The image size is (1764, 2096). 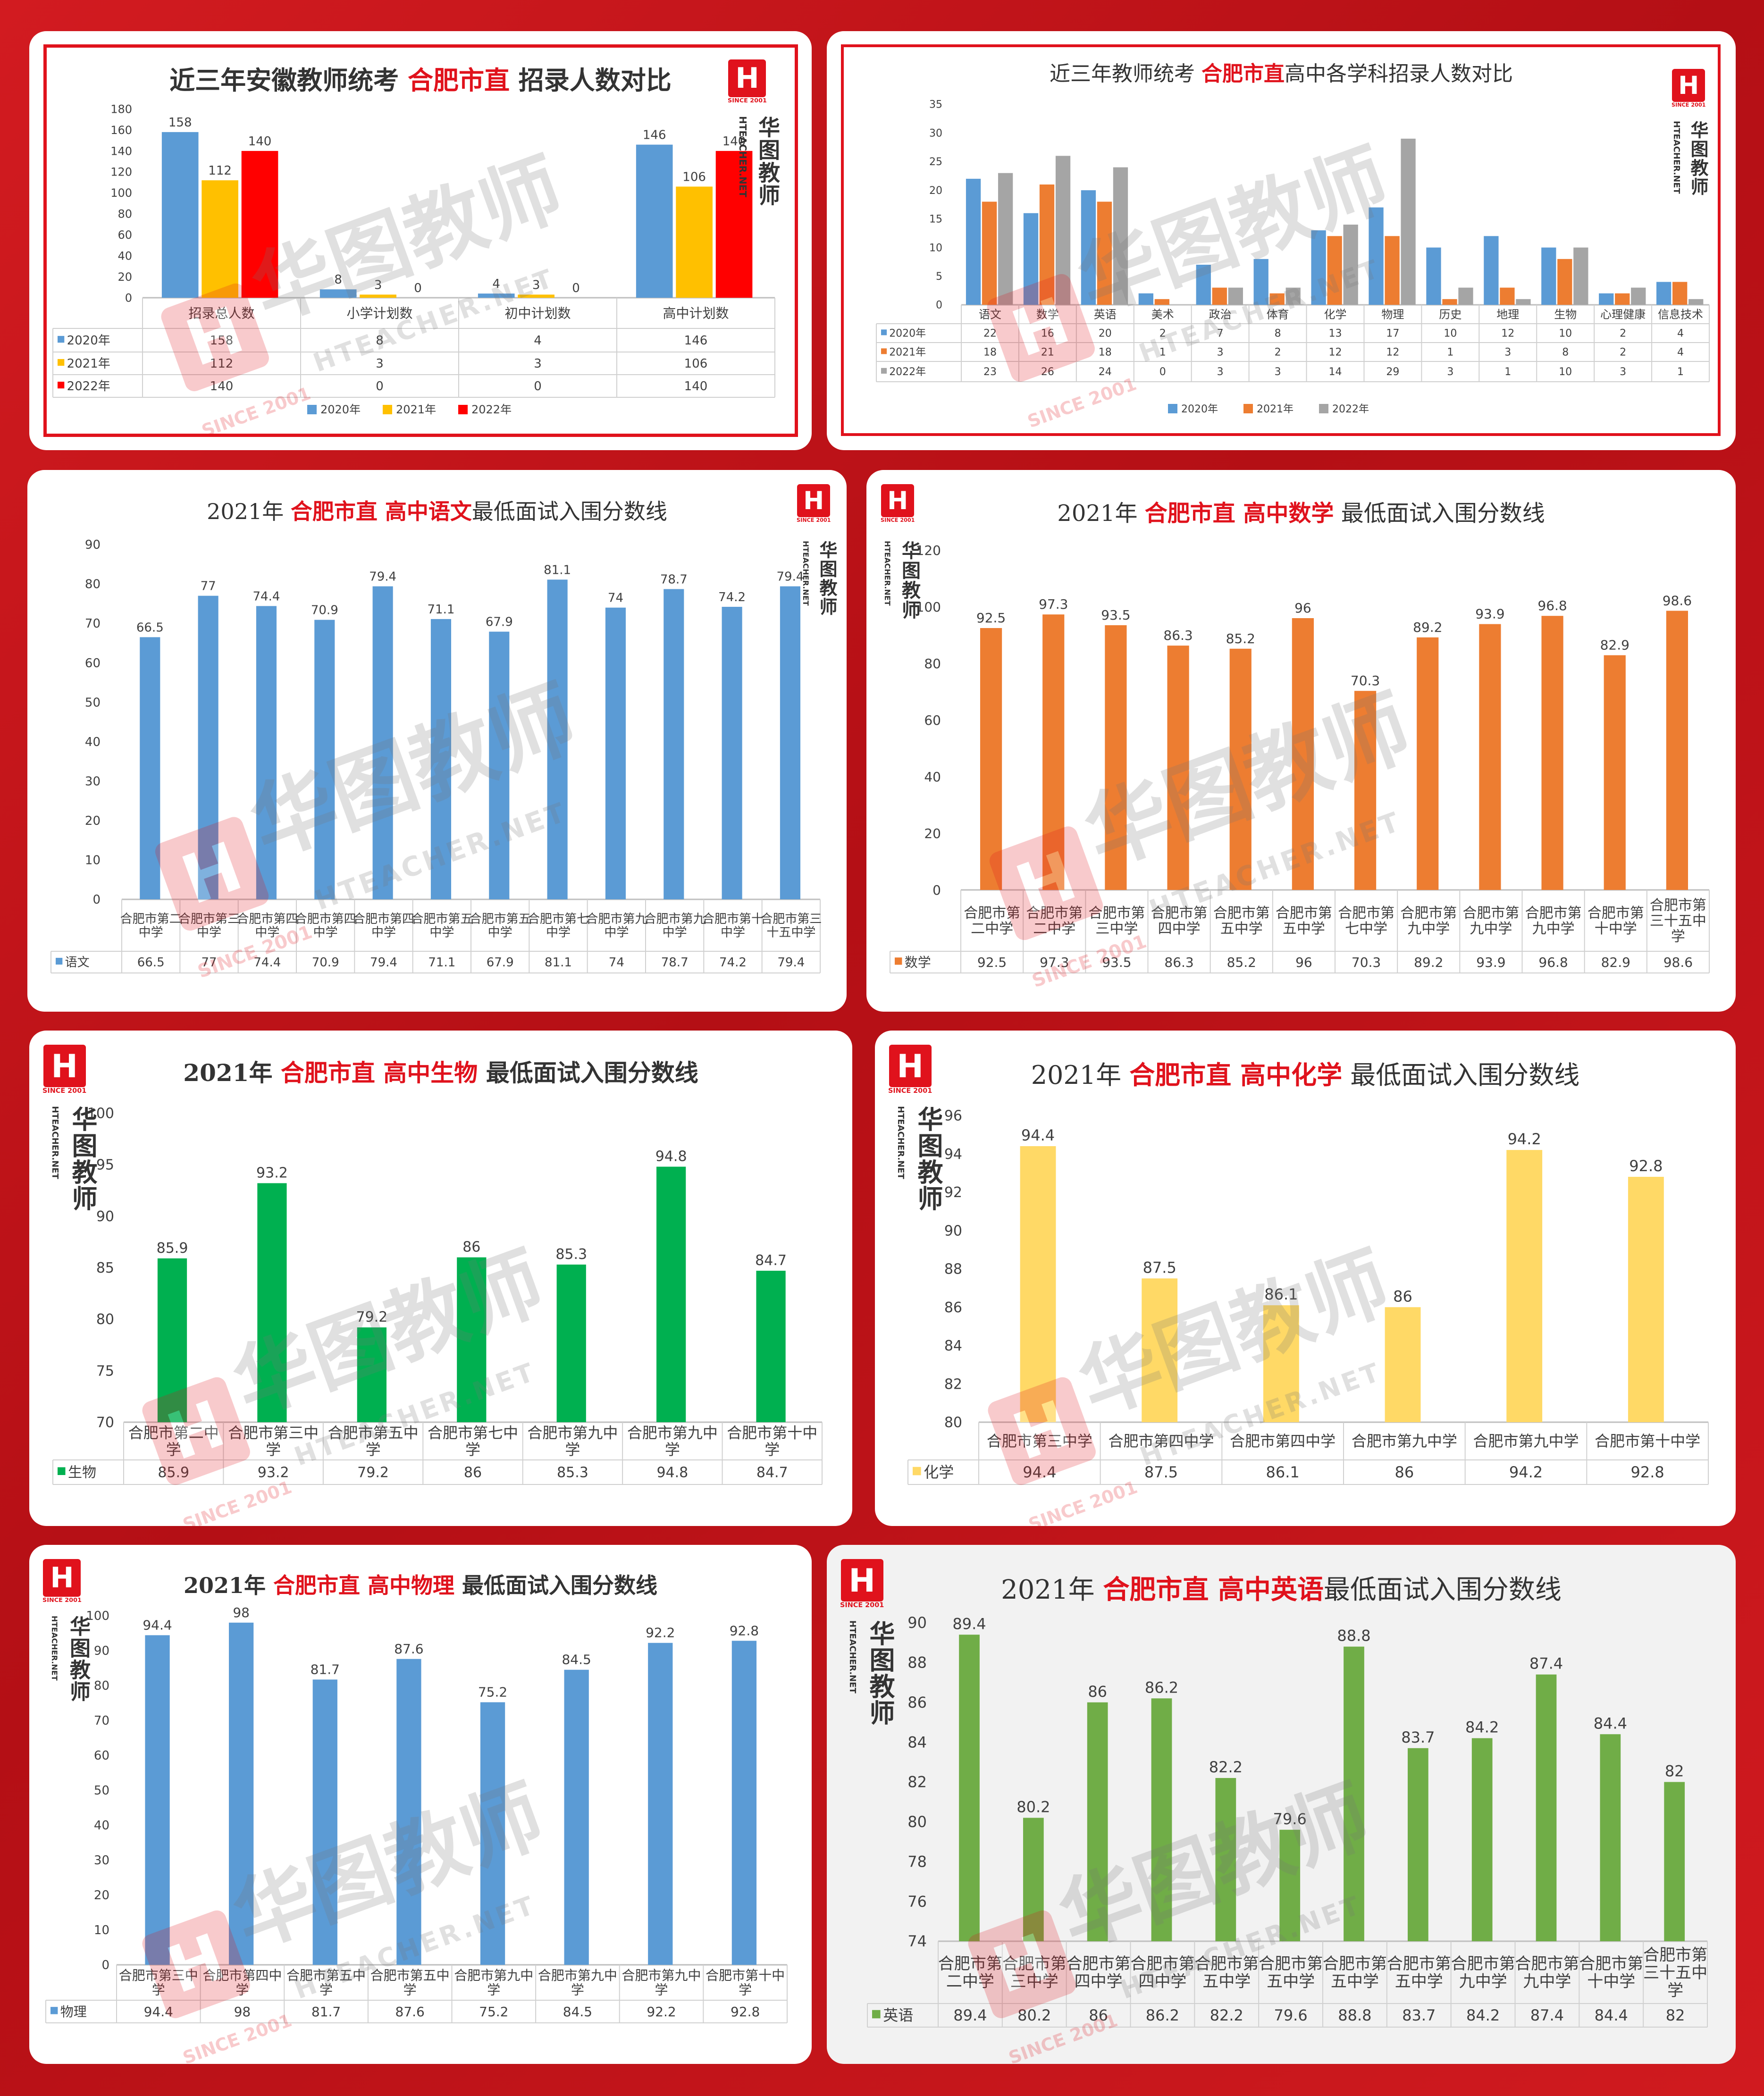 I want to click on bars: 85.9 93.2 79.2 86 85.3 94.8 84.7, so click(x=472, y=1285).